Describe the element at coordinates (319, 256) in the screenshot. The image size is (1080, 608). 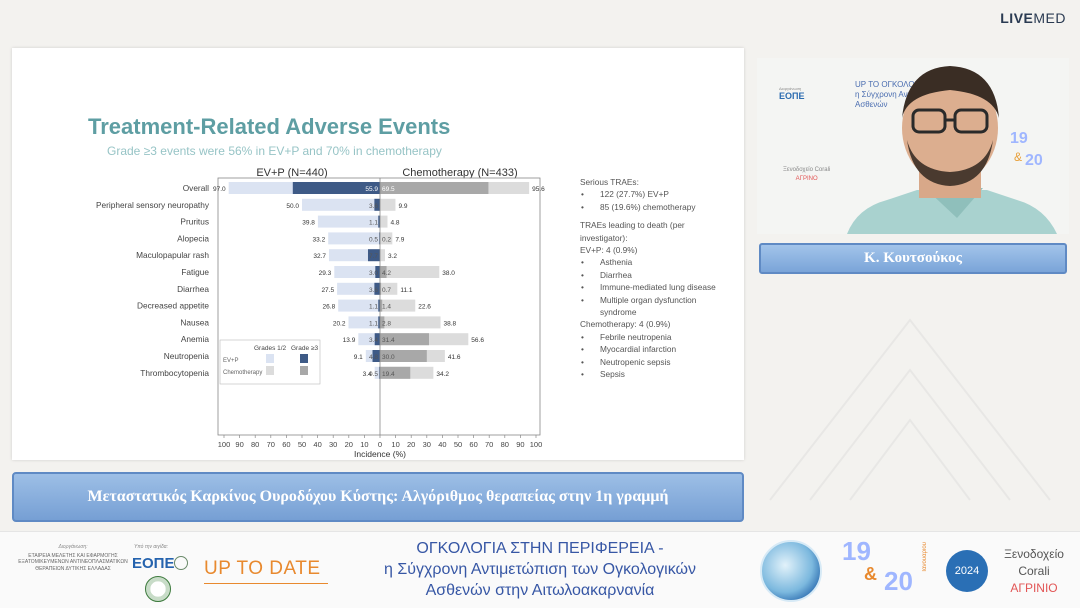
I see `ev-all-grade-label: 32.7` at that location.